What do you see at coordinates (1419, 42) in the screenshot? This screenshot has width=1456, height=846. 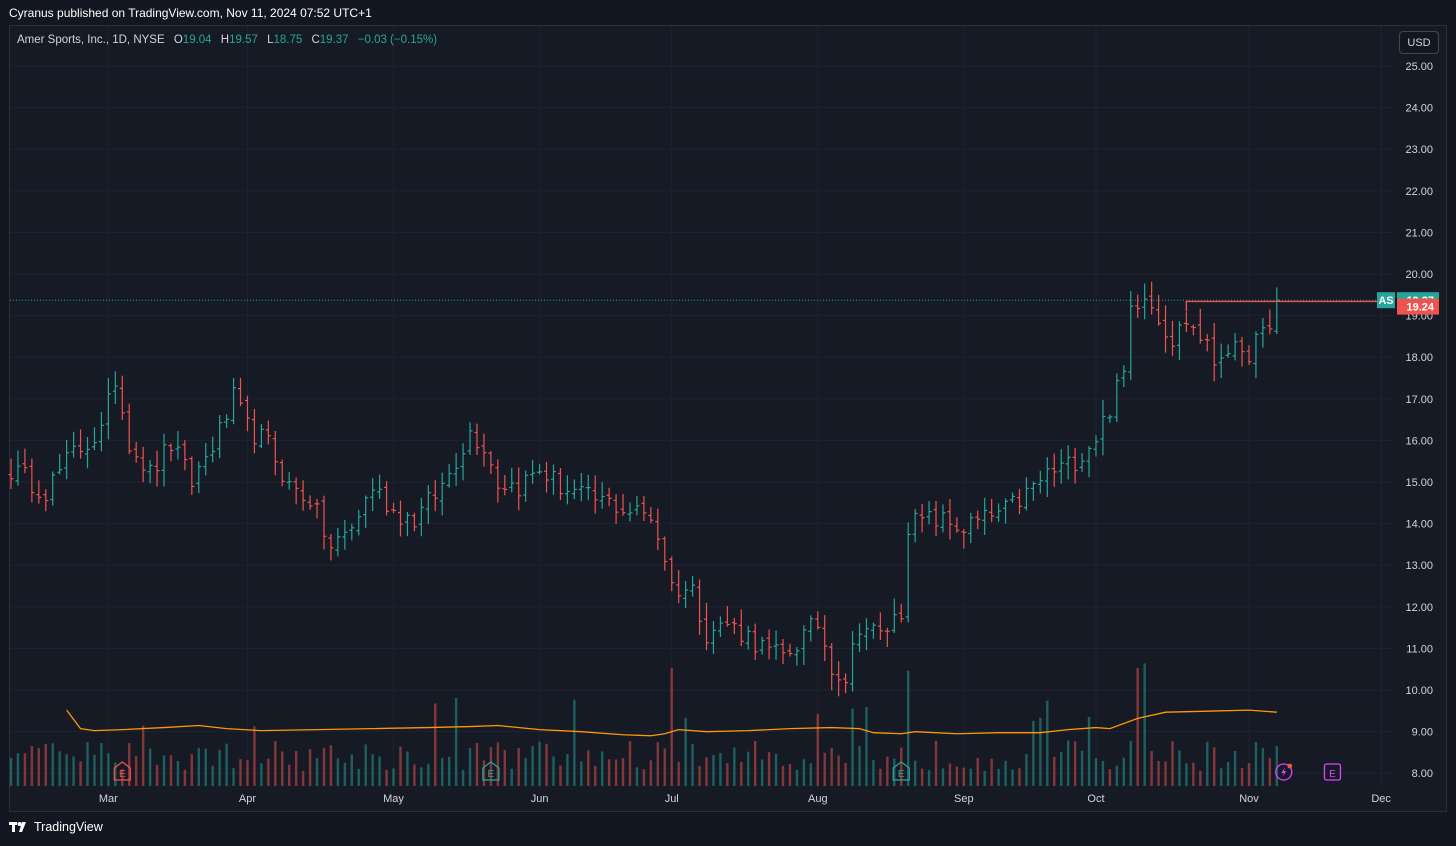 I see `currency-button: USD` at bounding box center [1419, 42].